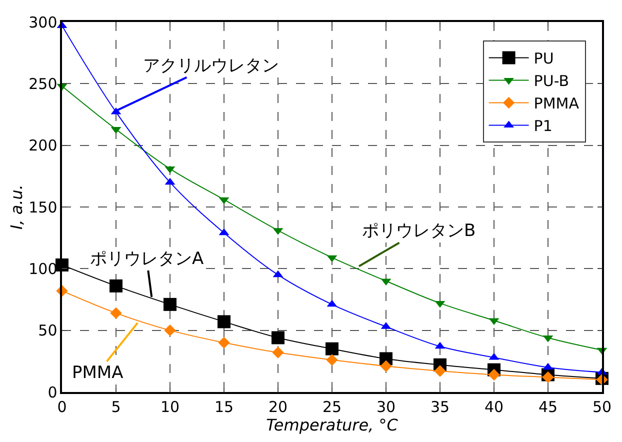 This screenshot has height=442, width=622. Describe the element at coordinates (170, 407) in the screenshot. I see `x-tick-label: 10` at that location.